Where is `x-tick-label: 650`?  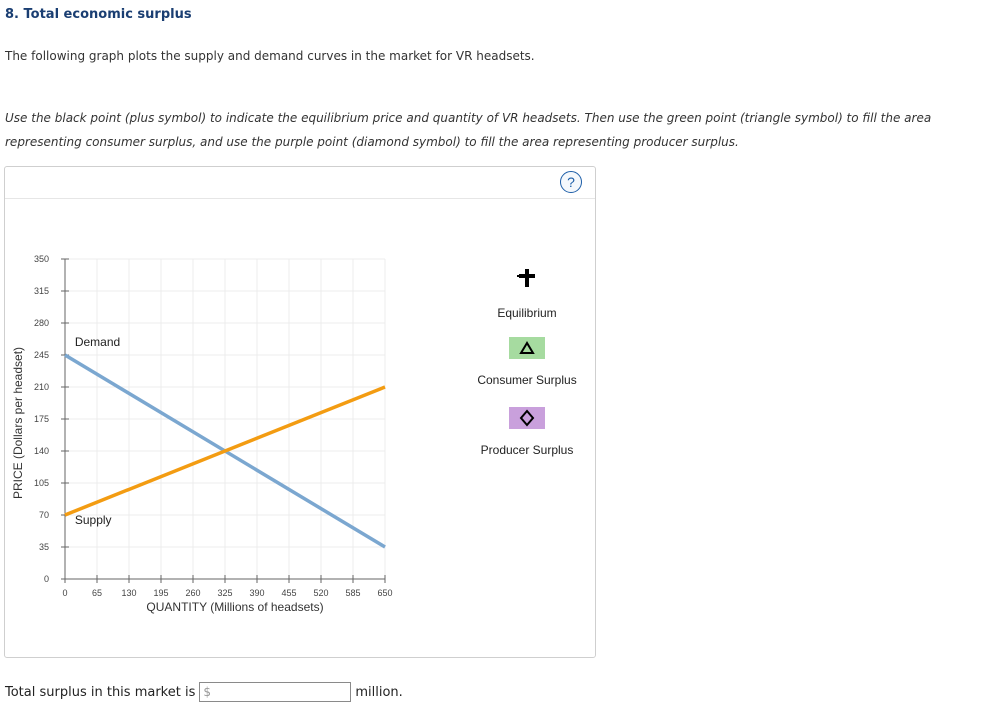
x-tick-label: 650 is located at coordinates (384, 593).